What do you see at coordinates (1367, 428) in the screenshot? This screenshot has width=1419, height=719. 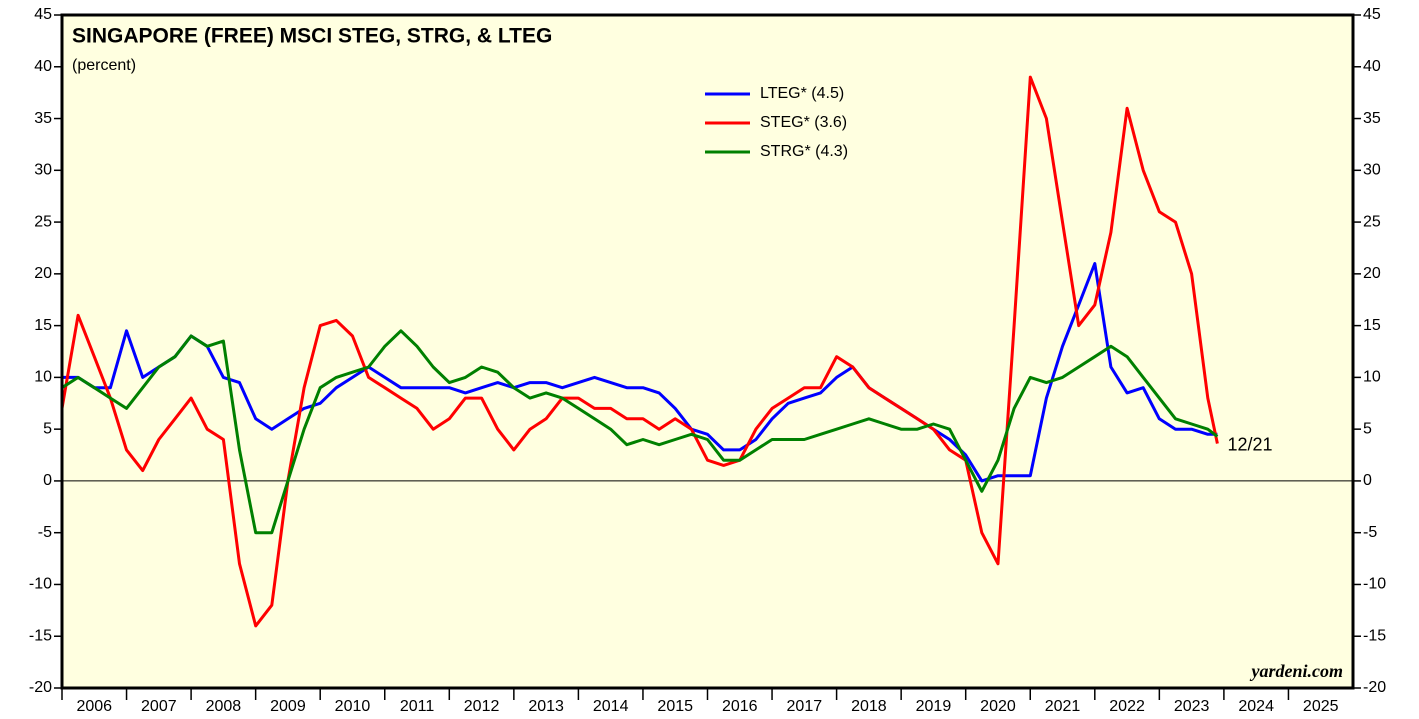 I see `y2-tick-label: 5` at bounding box center [1367, 428].